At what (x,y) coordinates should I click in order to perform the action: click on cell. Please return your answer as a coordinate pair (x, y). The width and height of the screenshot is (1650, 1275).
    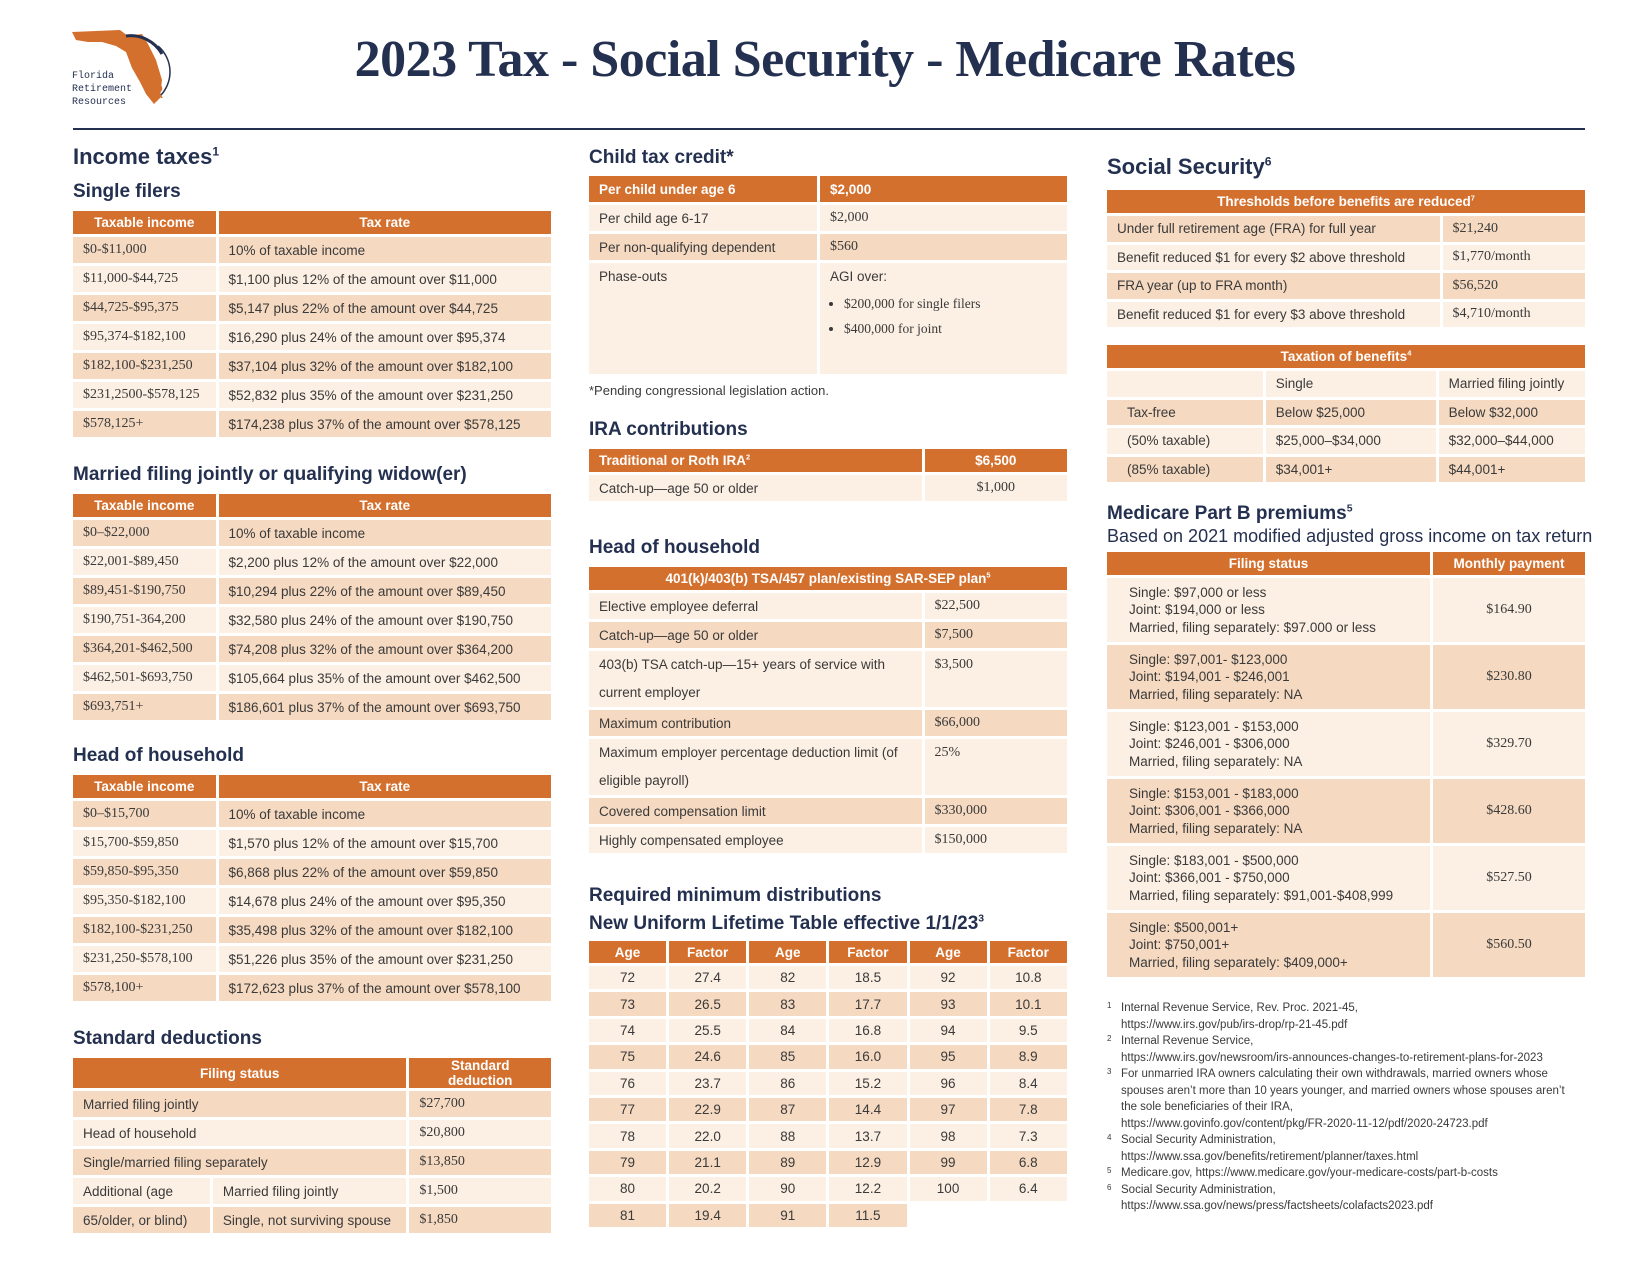
    Looking at the image, I should click on (1028, 1215).